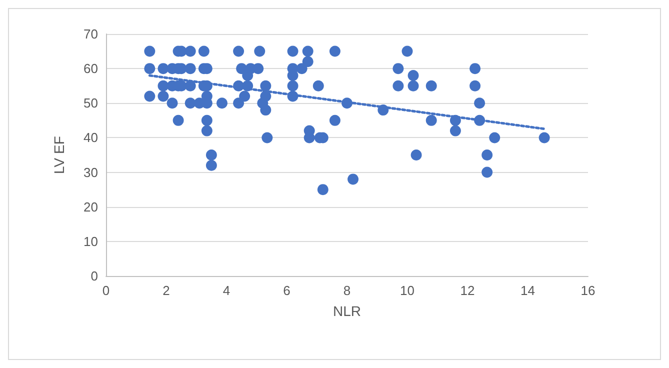 The width and height of the screenshot is (669, 368). Describe the element at coordinates (94, 276) in the screenshot. I see `y-tick-label: 0` at that location.